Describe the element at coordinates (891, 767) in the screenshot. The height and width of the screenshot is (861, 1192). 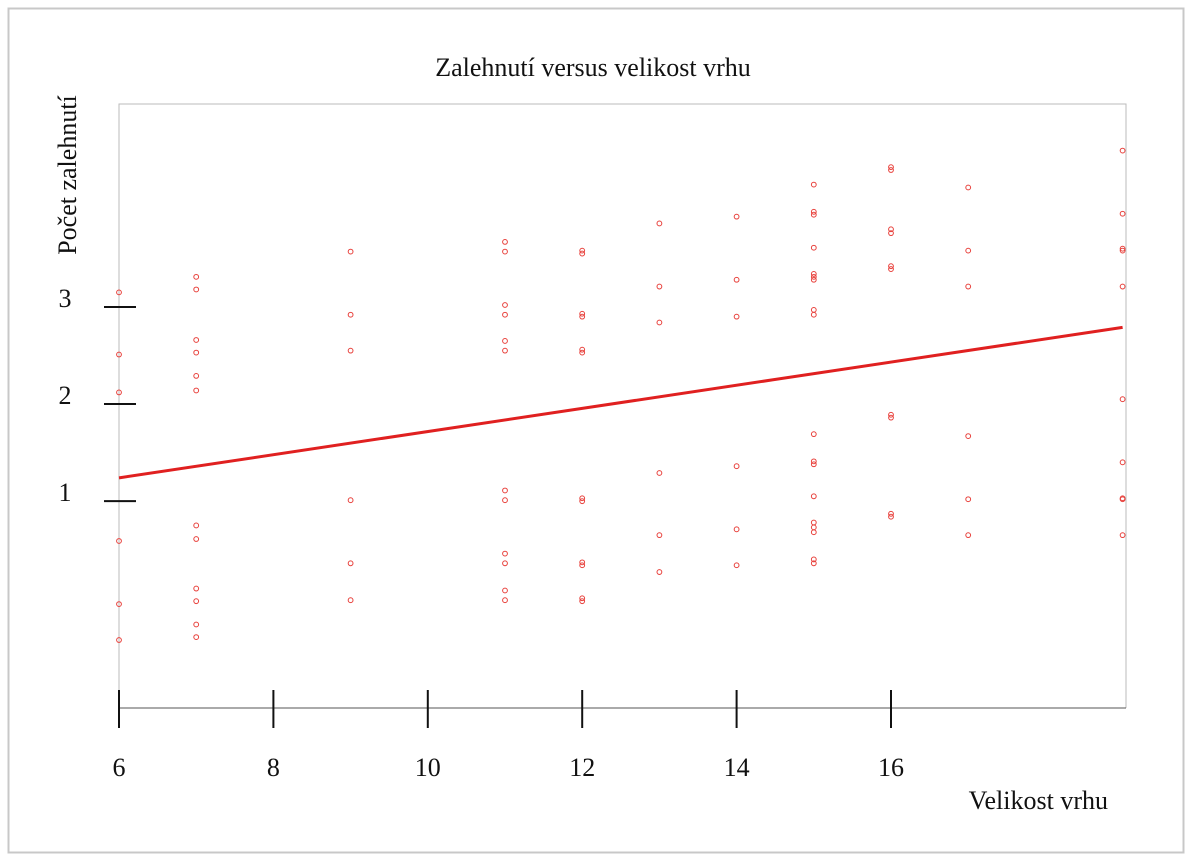
I see `x-tick-label: 16` at that location.